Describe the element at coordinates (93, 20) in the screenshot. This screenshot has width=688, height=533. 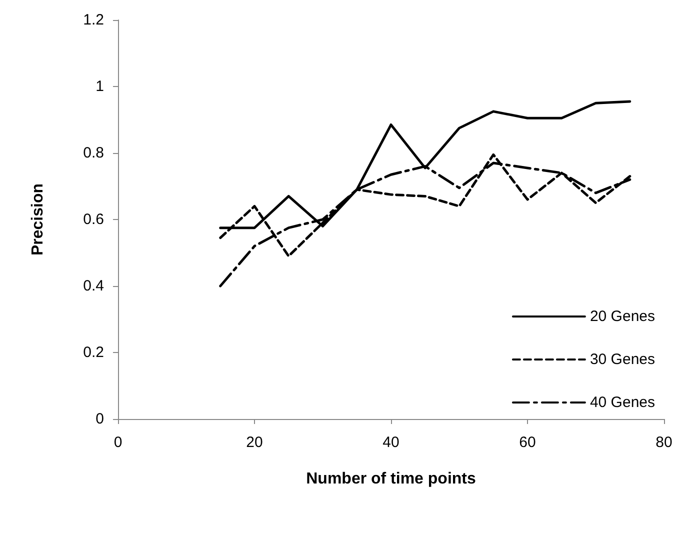
I see `y-tick-label: 1.2` at that location.